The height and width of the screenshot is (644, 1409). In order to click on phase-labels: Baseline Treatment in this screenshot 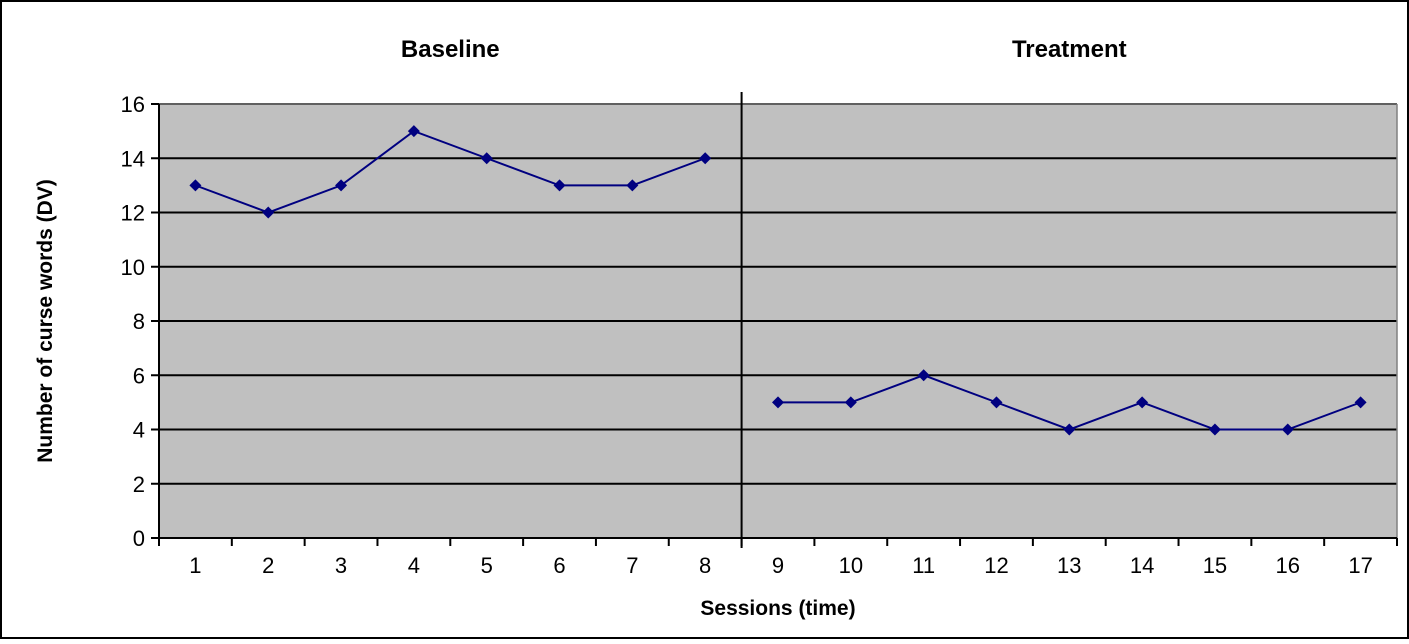, I will do `click(764, 49)`.